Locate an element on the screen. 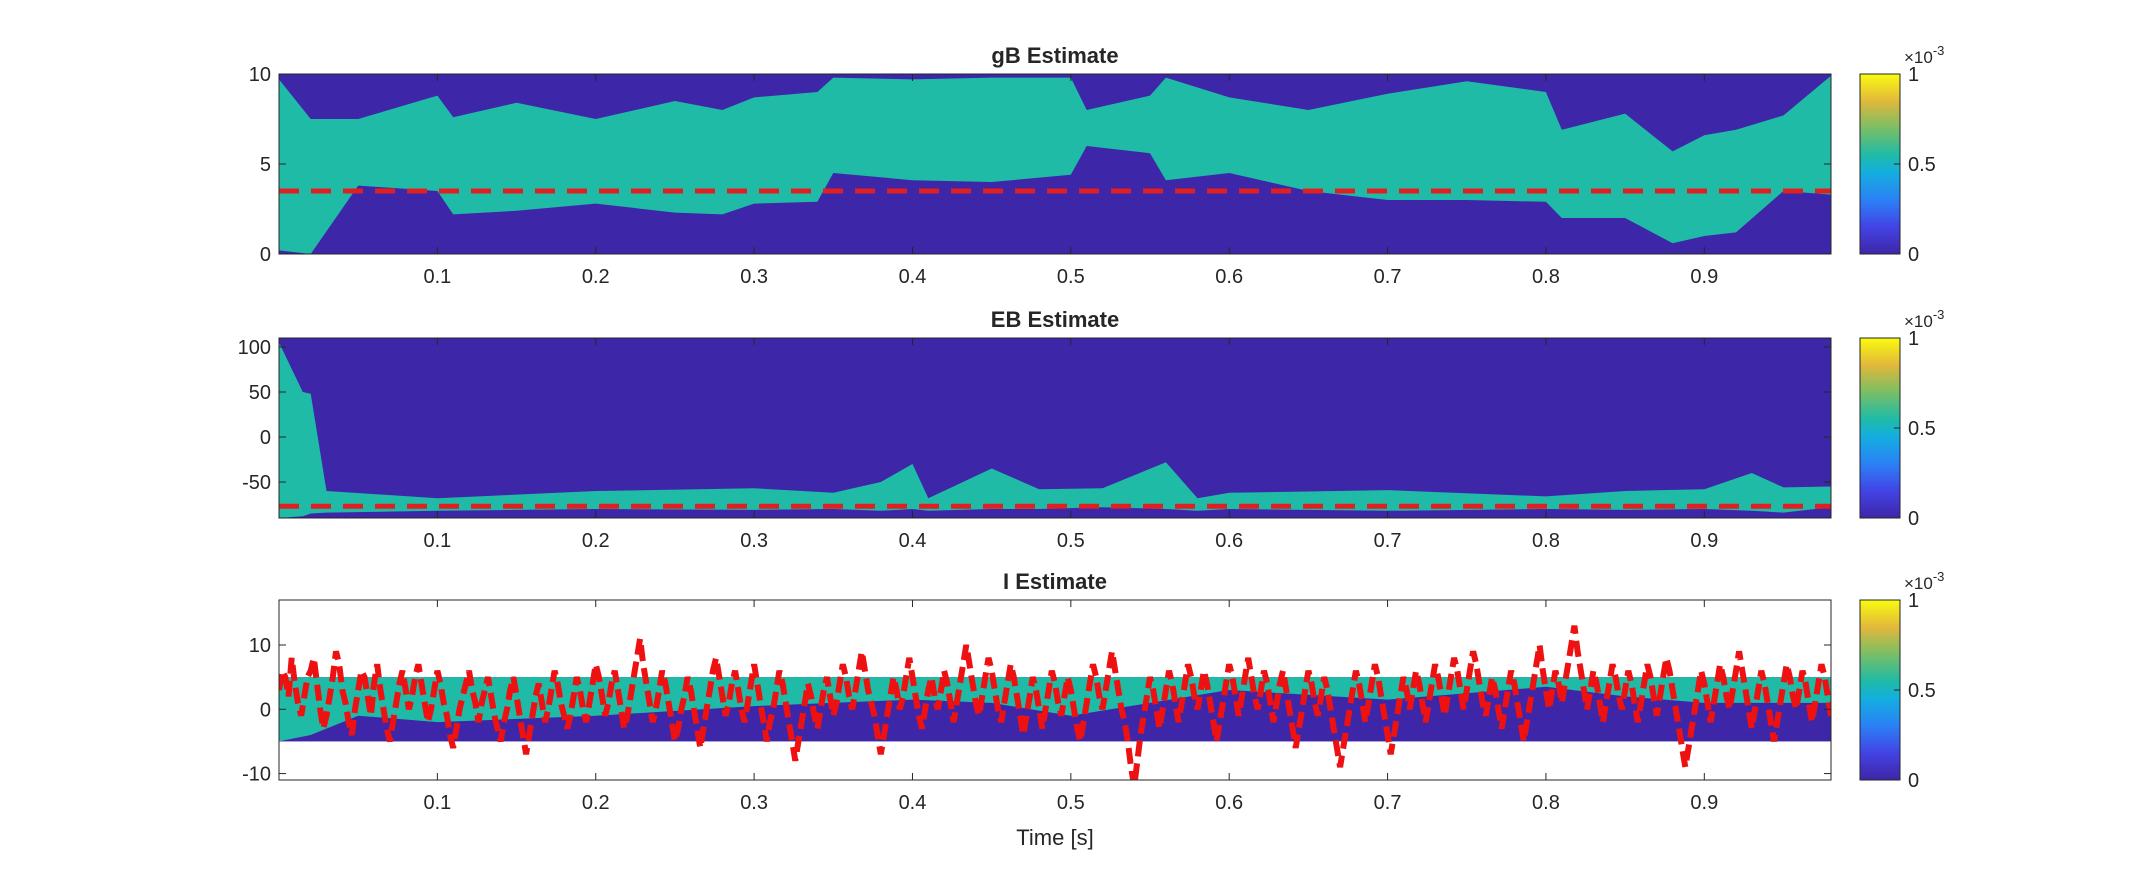  plot-area-eb is located at coordinates (1055, 428).